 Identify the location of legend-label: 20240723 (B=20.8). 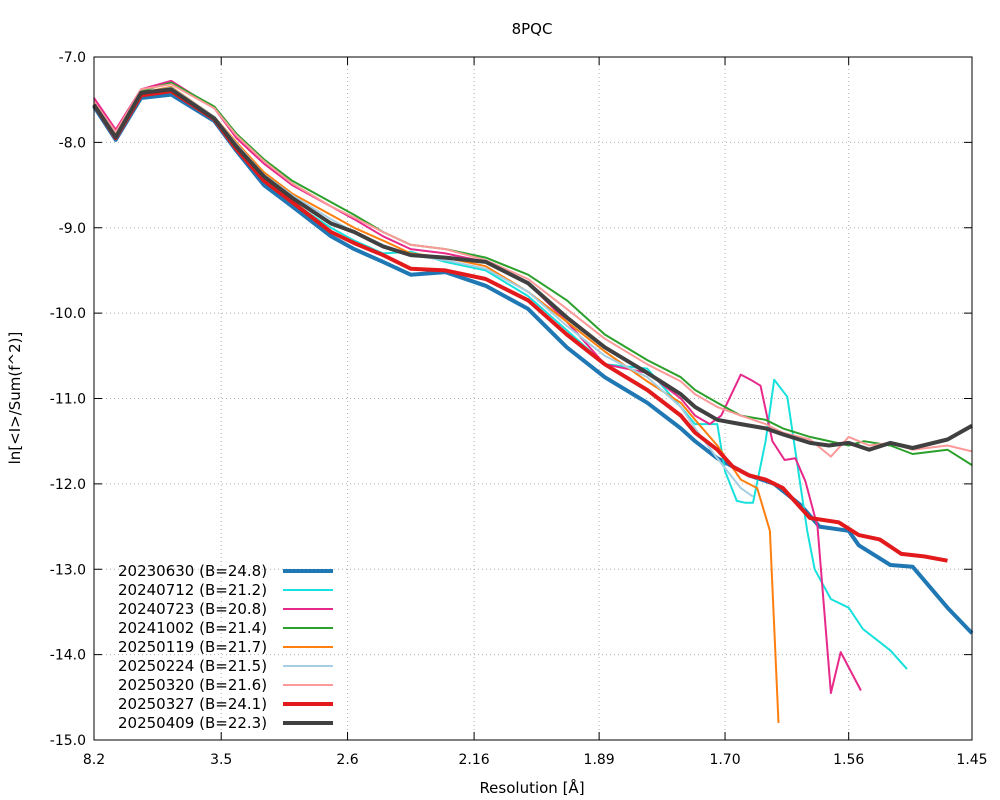
(192, 609).